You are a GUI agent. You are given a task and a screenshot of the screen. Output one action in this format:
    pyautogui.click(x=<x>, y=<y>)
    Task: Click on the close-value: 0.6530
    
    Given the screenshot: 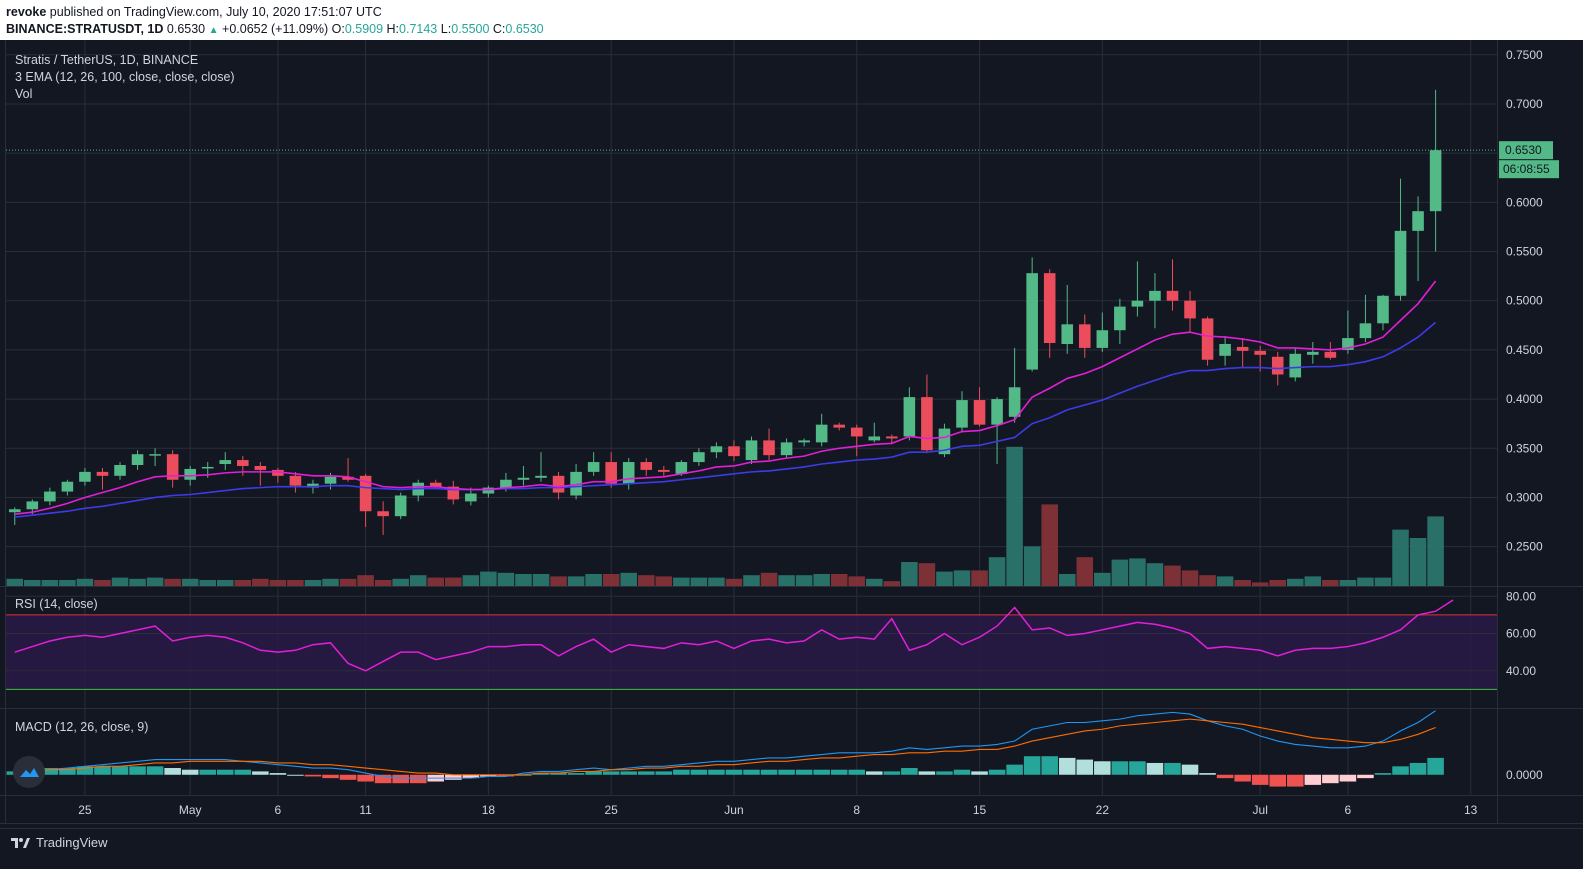 What is the action you would take?
    pyautogui.click(x=524, y=29)
    